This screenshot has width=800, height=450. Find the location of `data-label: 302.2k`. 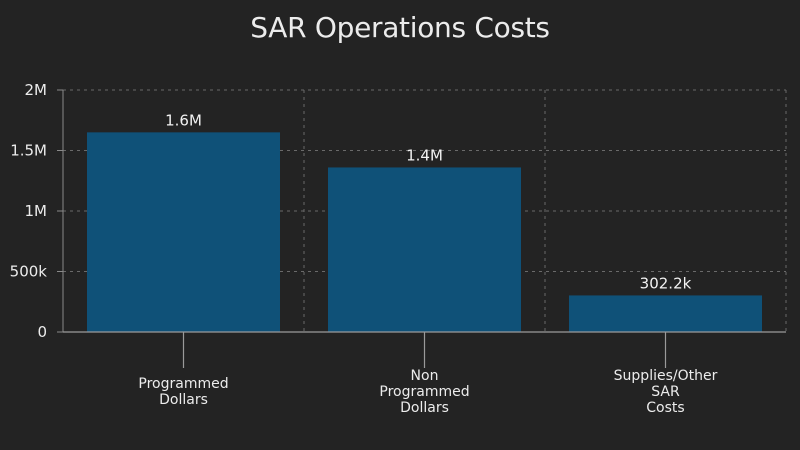

data-label: 302.2k is located at coordinates (666, 283).